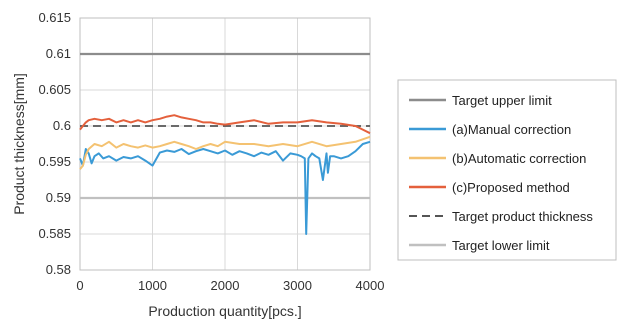  I want to click on y-tick-label: 0.59, so click(58, 197).